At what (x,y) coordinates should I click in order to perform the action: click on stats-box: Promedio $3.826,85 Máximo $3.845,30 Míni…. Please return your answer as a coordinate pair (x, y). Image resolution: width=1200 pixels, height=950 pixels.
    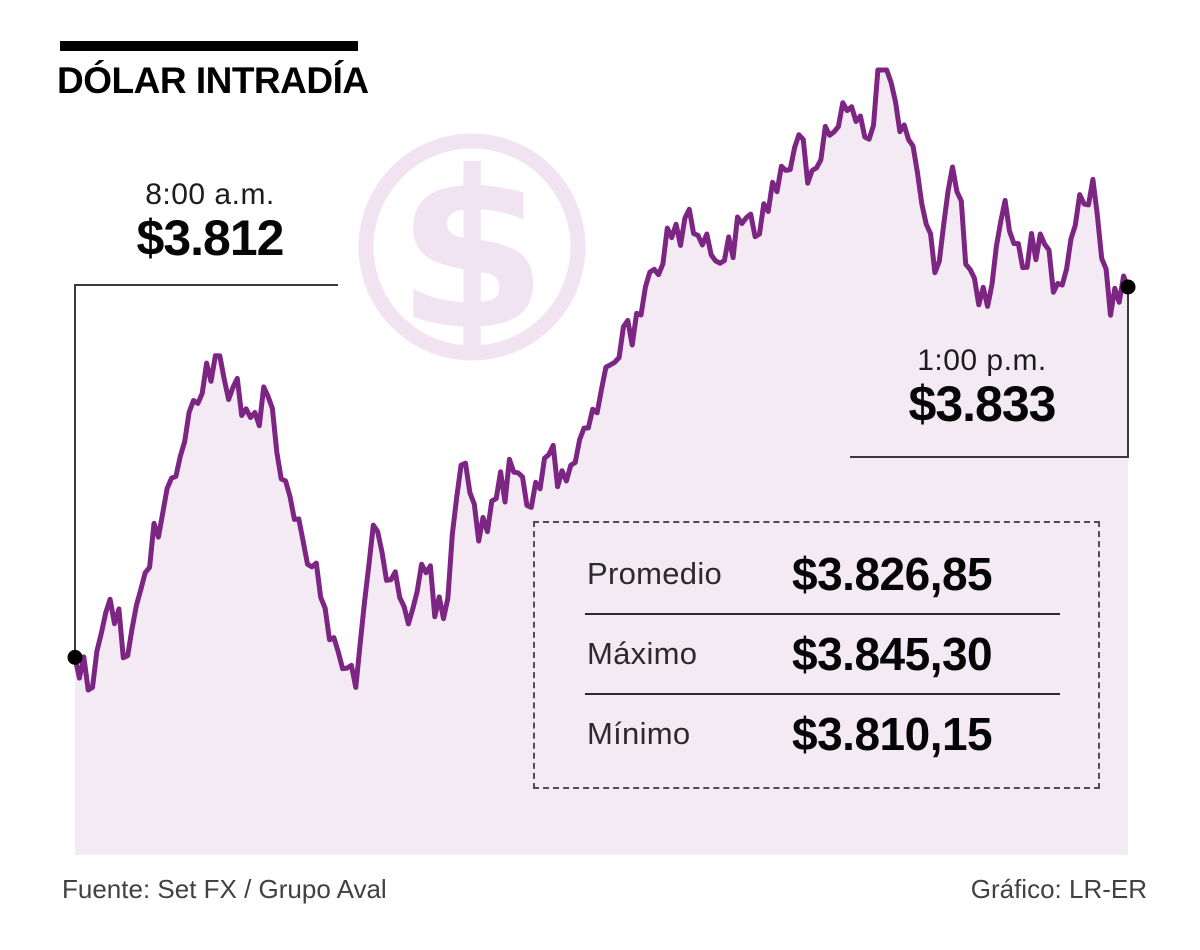
    Looking at the image, I should click on (816, 655).